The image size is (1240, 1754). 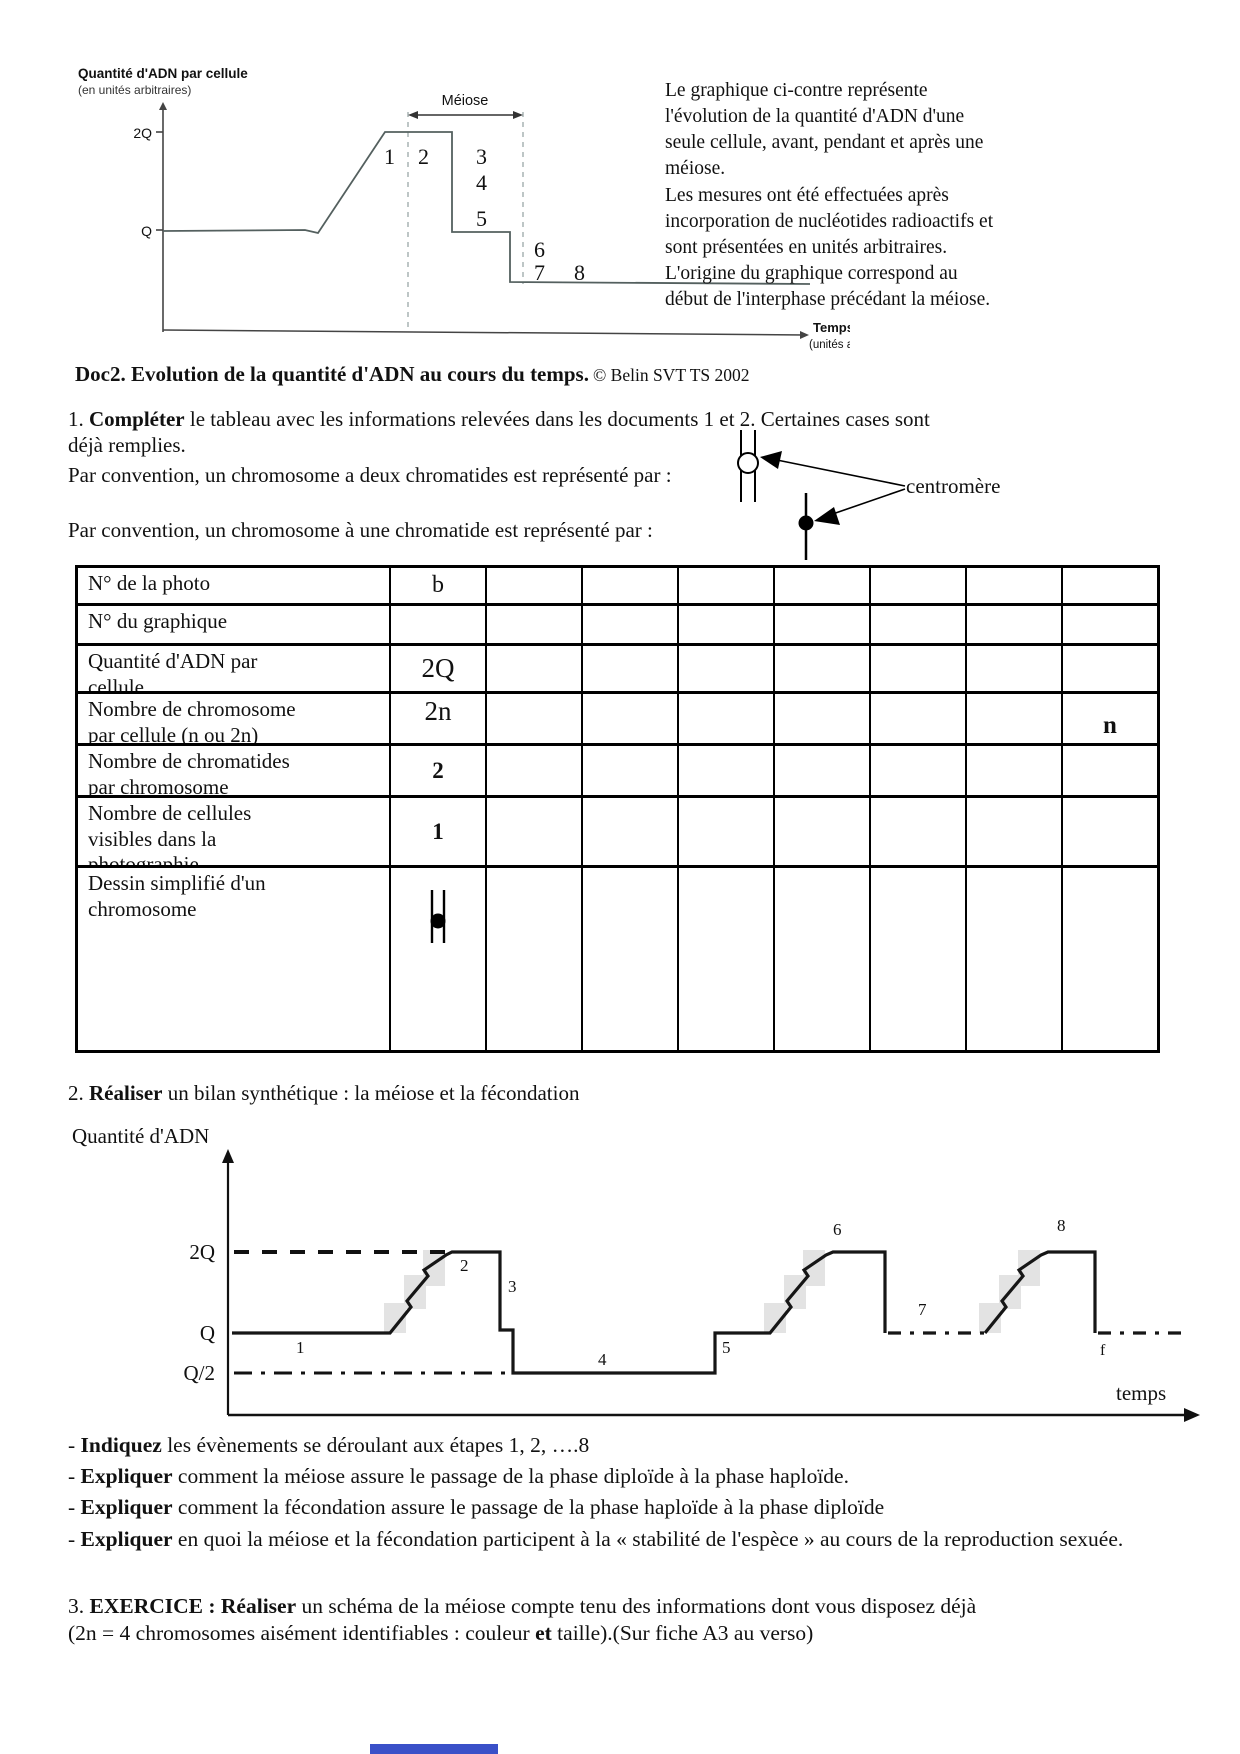 I want to click on q3-et-bold: et, so click(x=543, y=1633).